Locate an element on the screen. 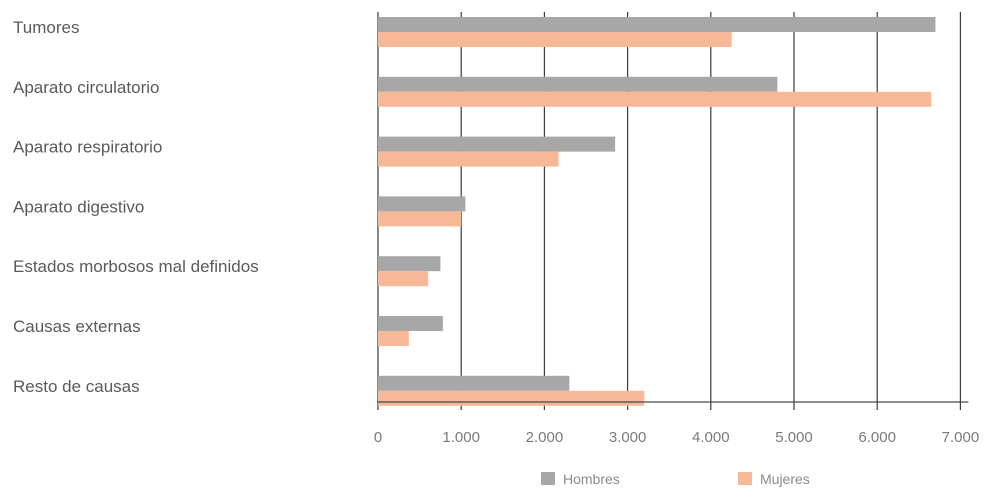 This screenshot has width=991, height=501. x-tick-label: 1.000 is located at coordinates (461, 437).